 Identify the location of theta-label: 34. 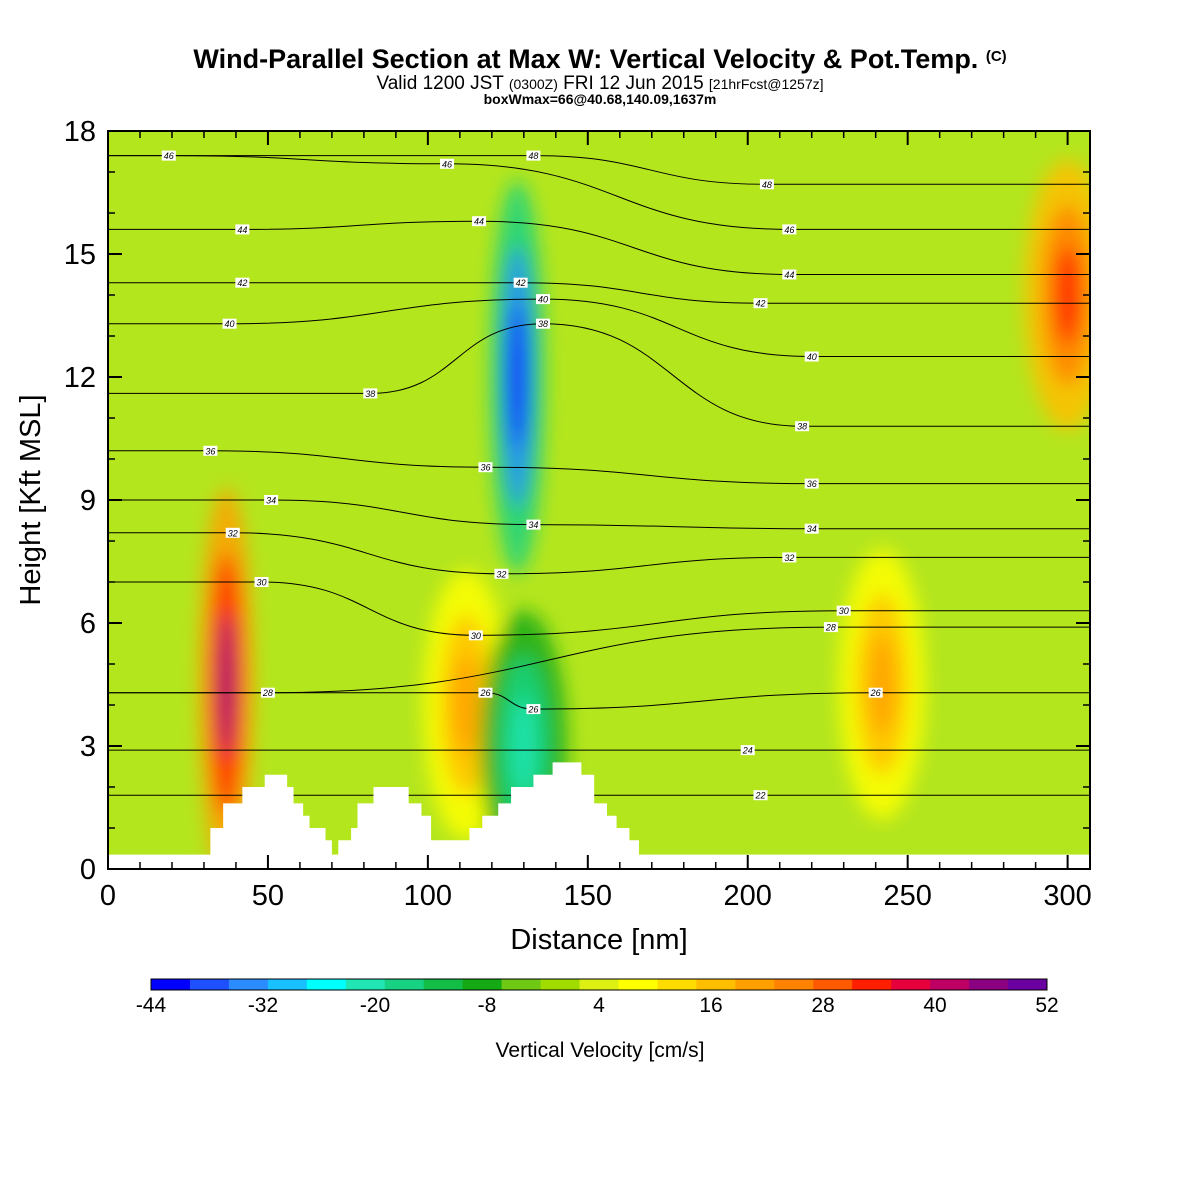
(533, 524).